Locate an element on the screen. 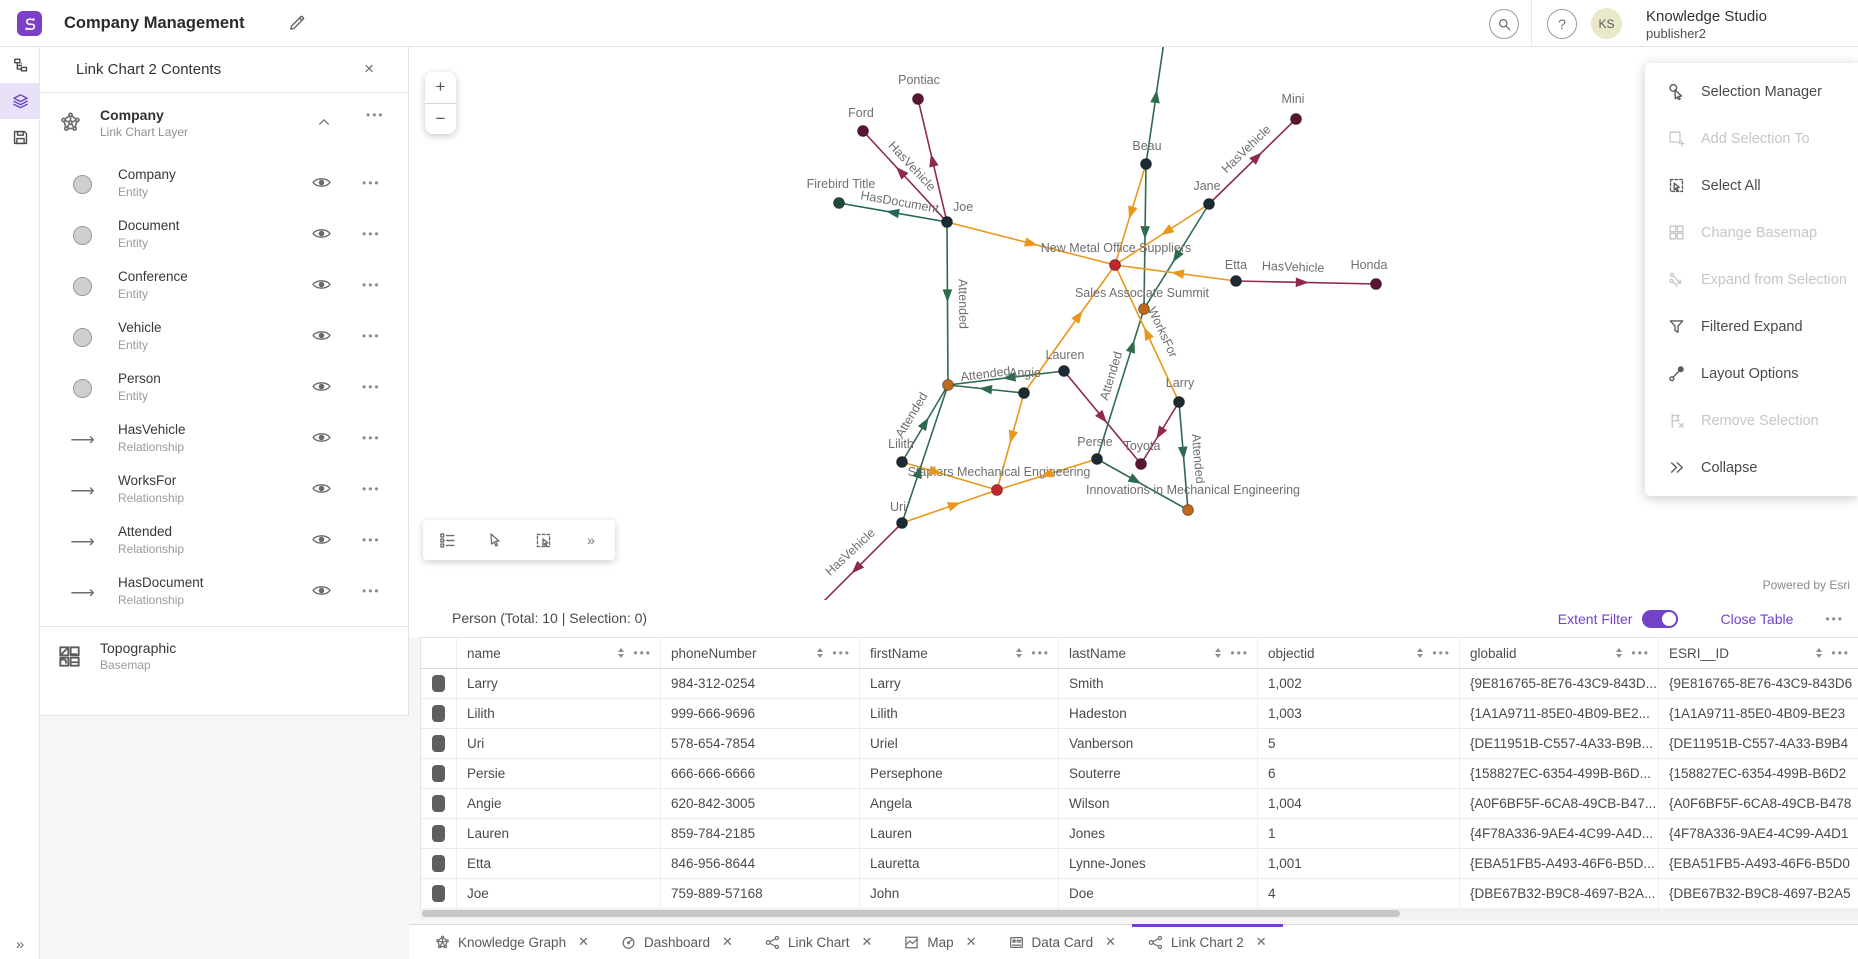 This screenshot has height=959, width=1858. zoom-in-button: + is located at coordinates (440, 88).